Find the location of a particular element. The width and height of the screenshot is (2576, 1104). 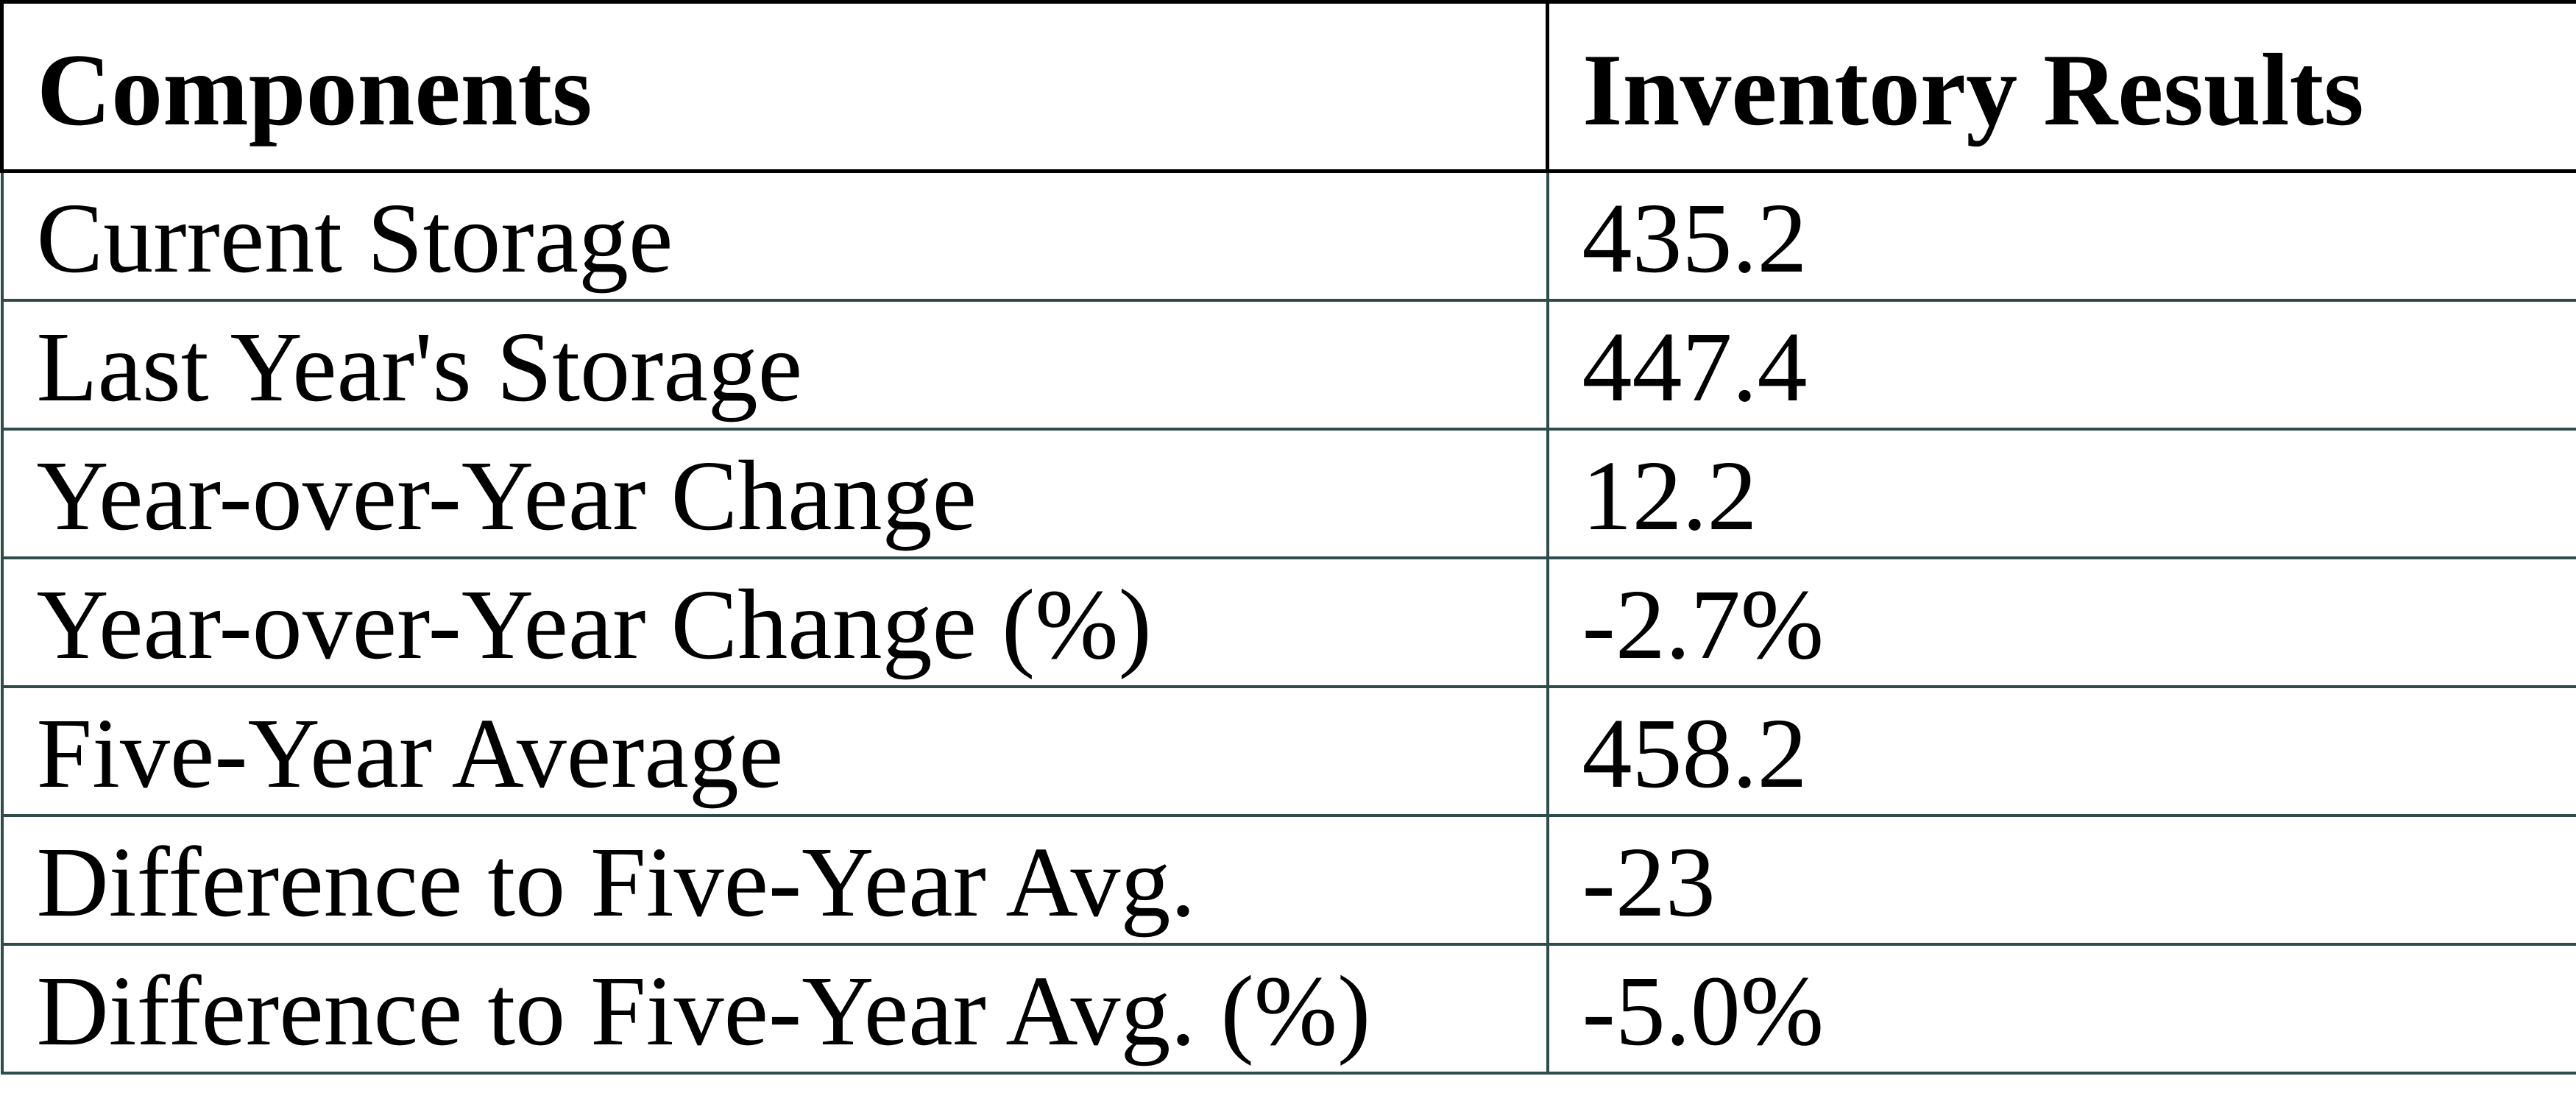

component-label-cell: Current Storage is located at coordinates (774, 236).